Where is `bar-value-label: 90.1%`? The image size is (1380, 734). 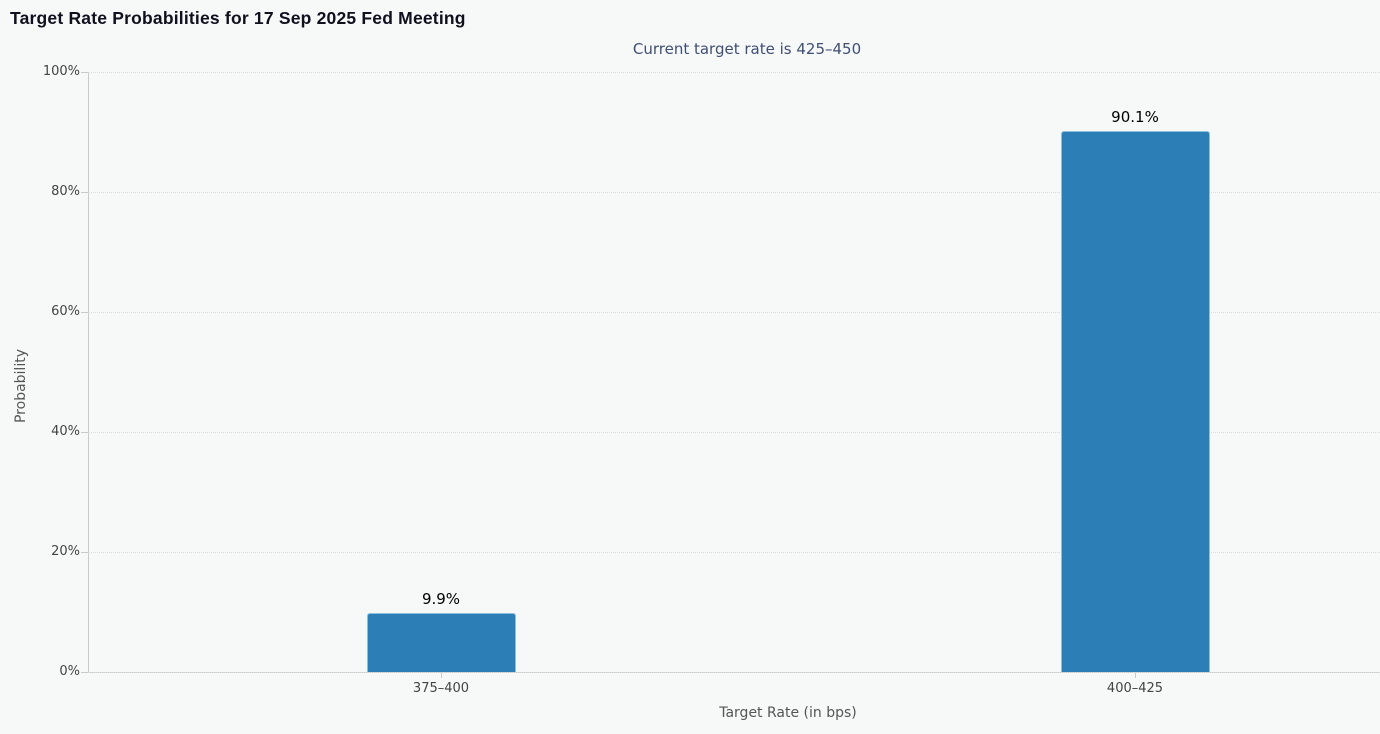 bar-value-label: 90.1% is located at coordinates (1135, 117).